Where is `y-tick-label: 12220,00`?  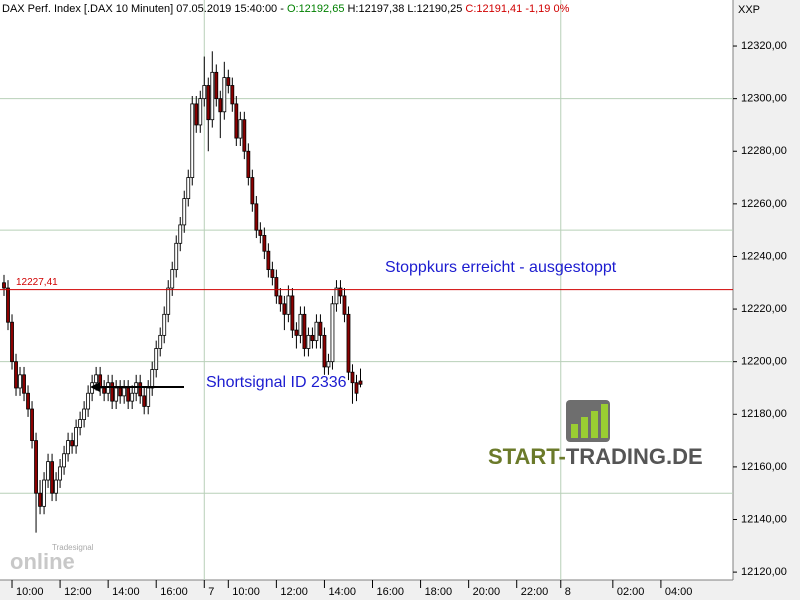 y-tick-label: 12220,00 is located at coordinates (764, 309).